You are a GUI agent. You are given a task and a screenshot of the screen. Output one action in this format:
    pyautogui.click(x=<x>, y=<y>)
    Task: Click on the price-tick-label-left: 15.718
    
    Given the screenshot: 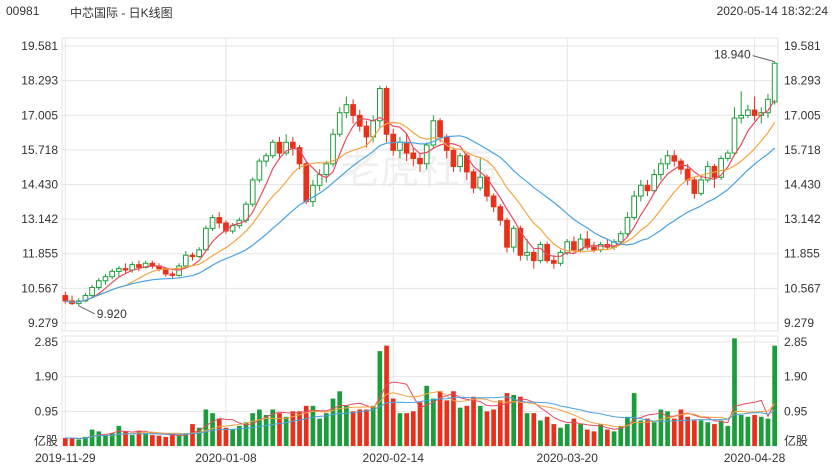 What is the action you would take?
    pyautogui.click(x=39, y=150)
    